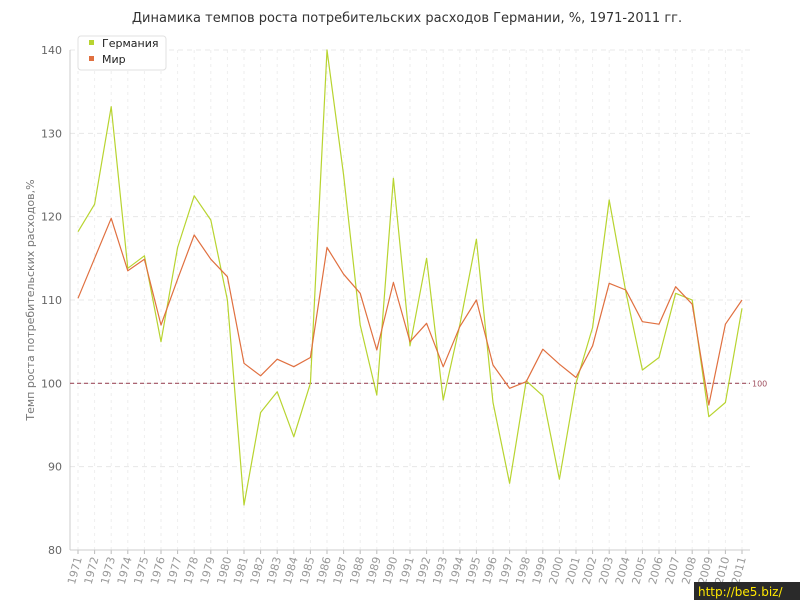 Image resolution: width=800 pixels, height=600 pixels. What do you see at coordinates (30, 300) in the screenshot?
I see `y-axis-label: Темп роста потребительских расходов,%` at bounding box center [30, 300].